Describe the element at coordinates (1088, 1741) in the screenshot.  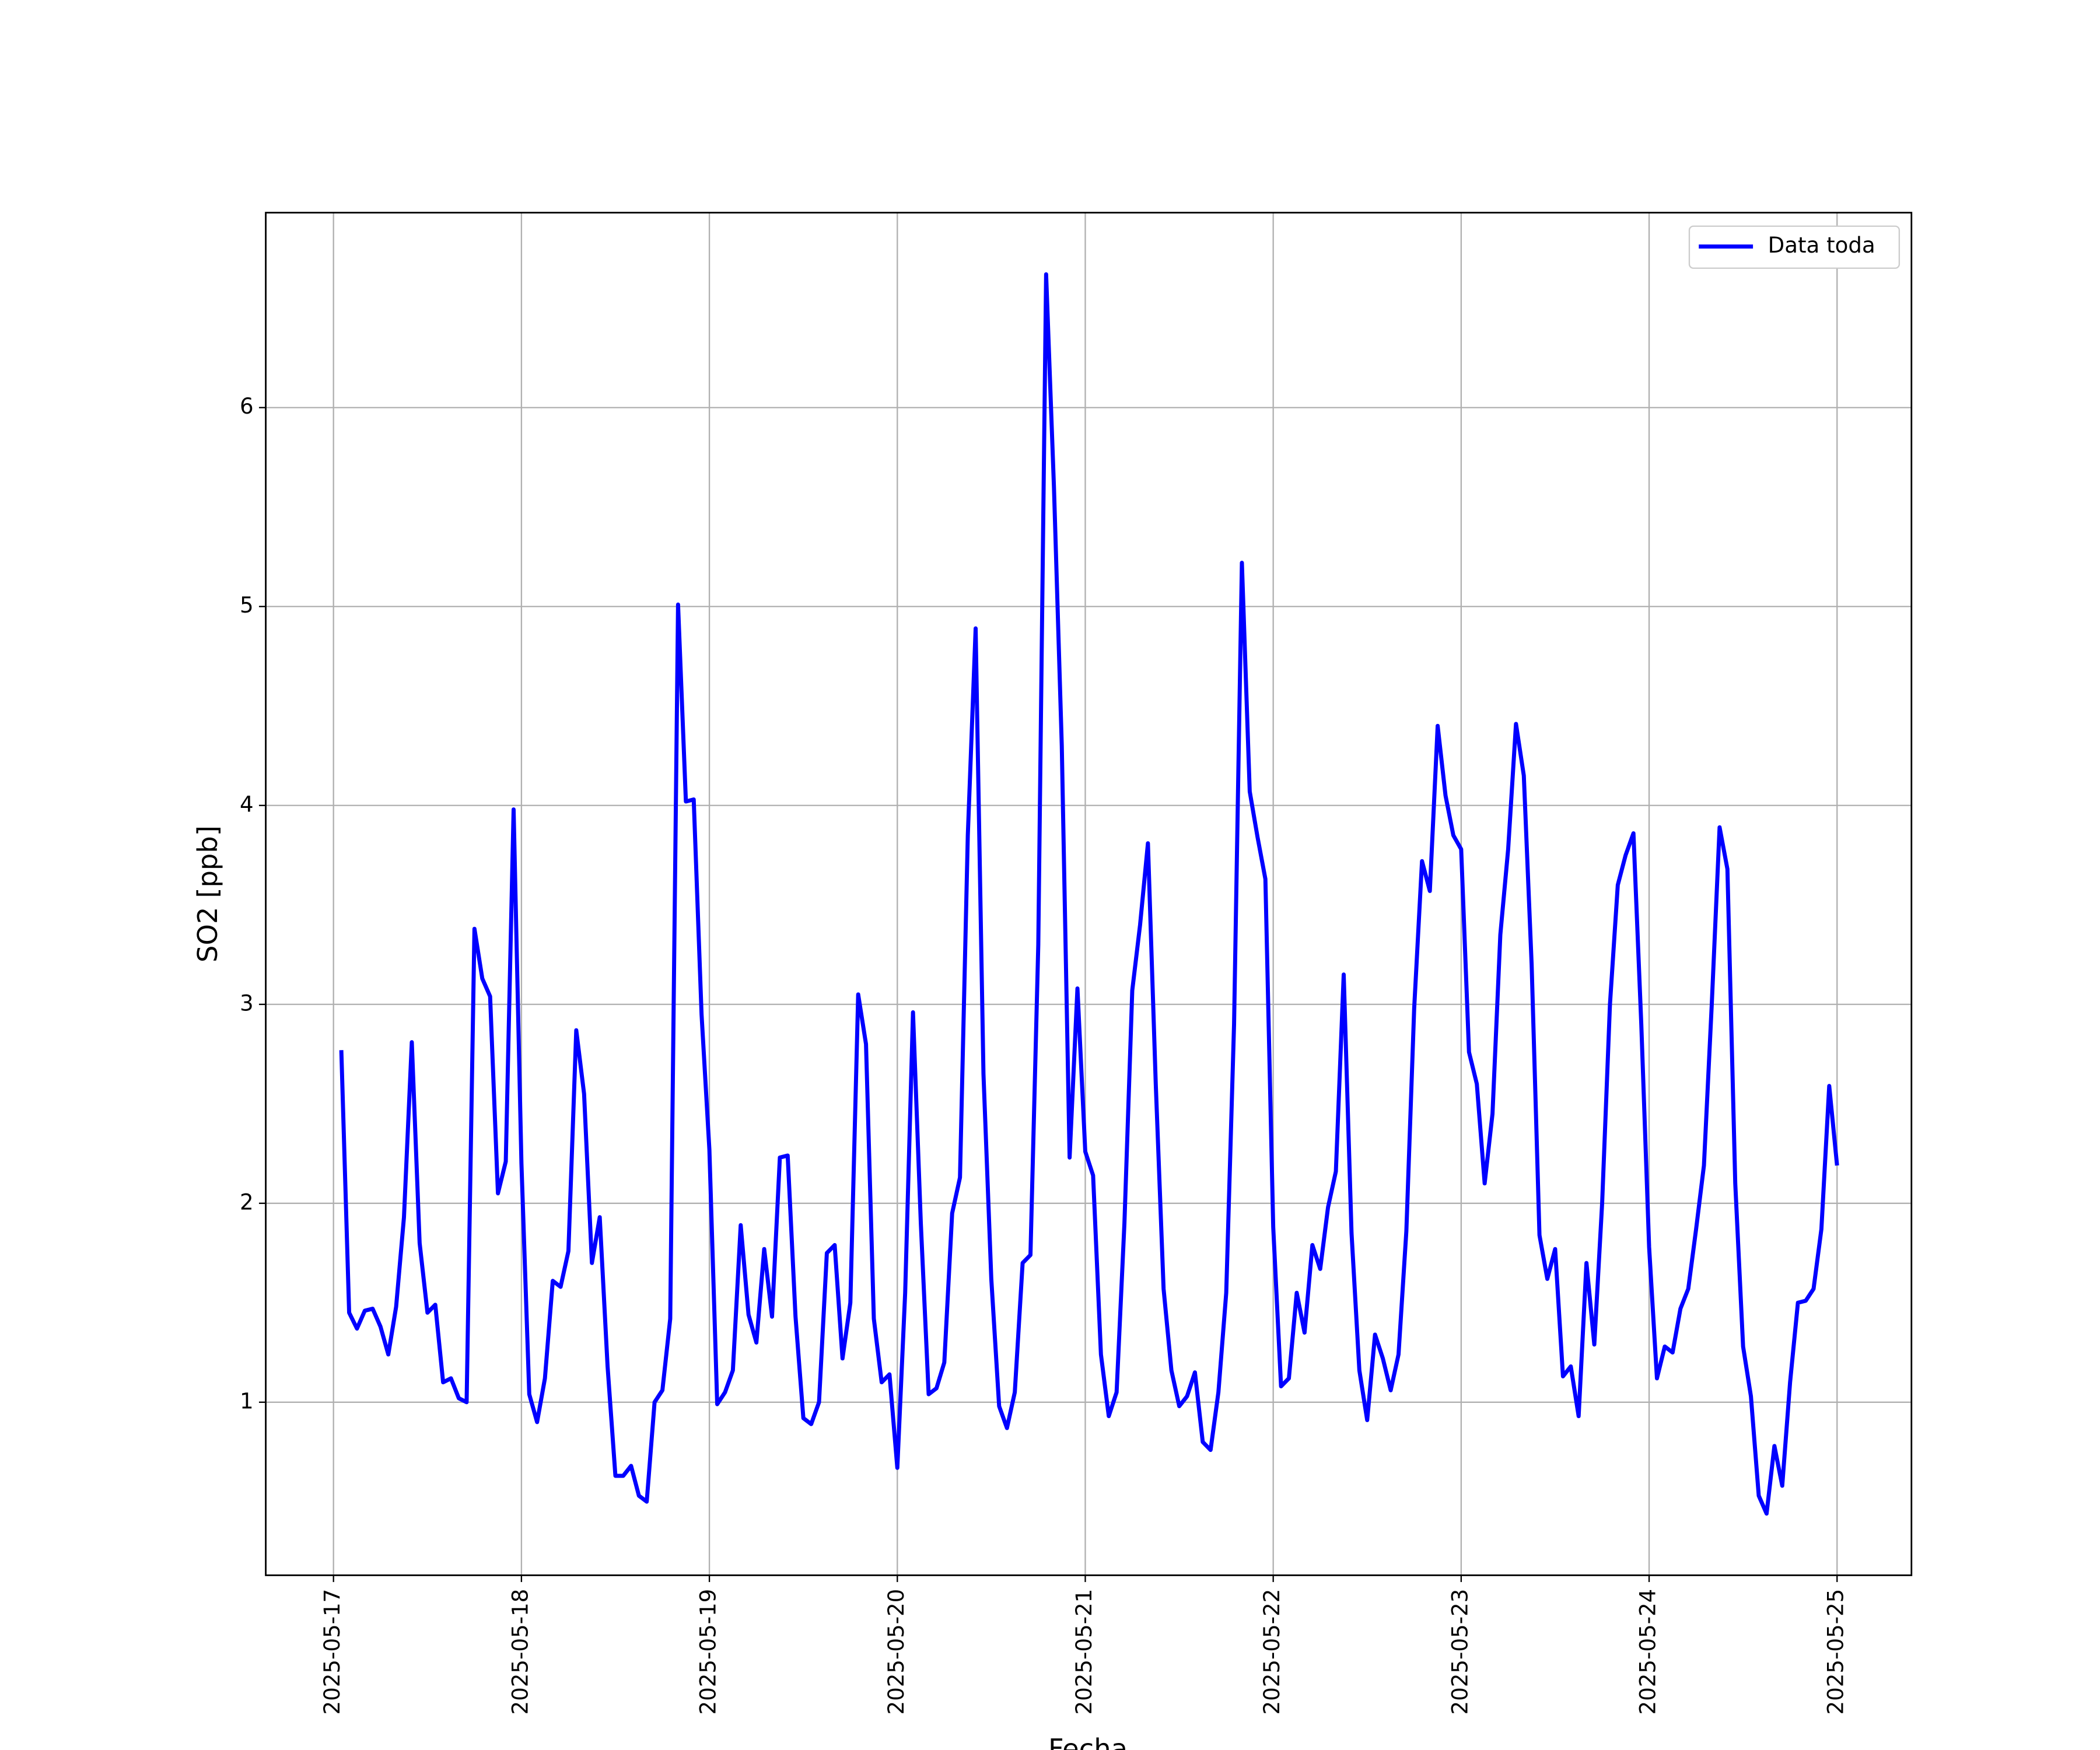
I see `x-axis-label: Fecha` at that location.